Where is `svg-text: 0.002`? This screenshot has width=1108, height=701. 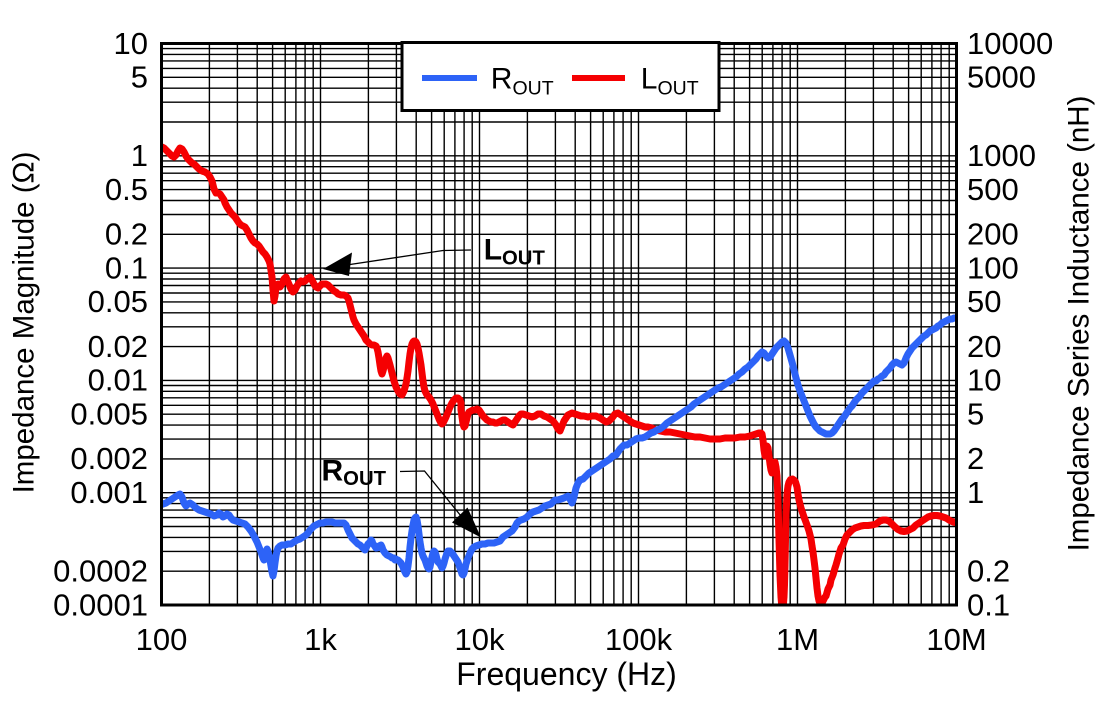 svg-text: 0.002 is located at coordinates (109, 458).